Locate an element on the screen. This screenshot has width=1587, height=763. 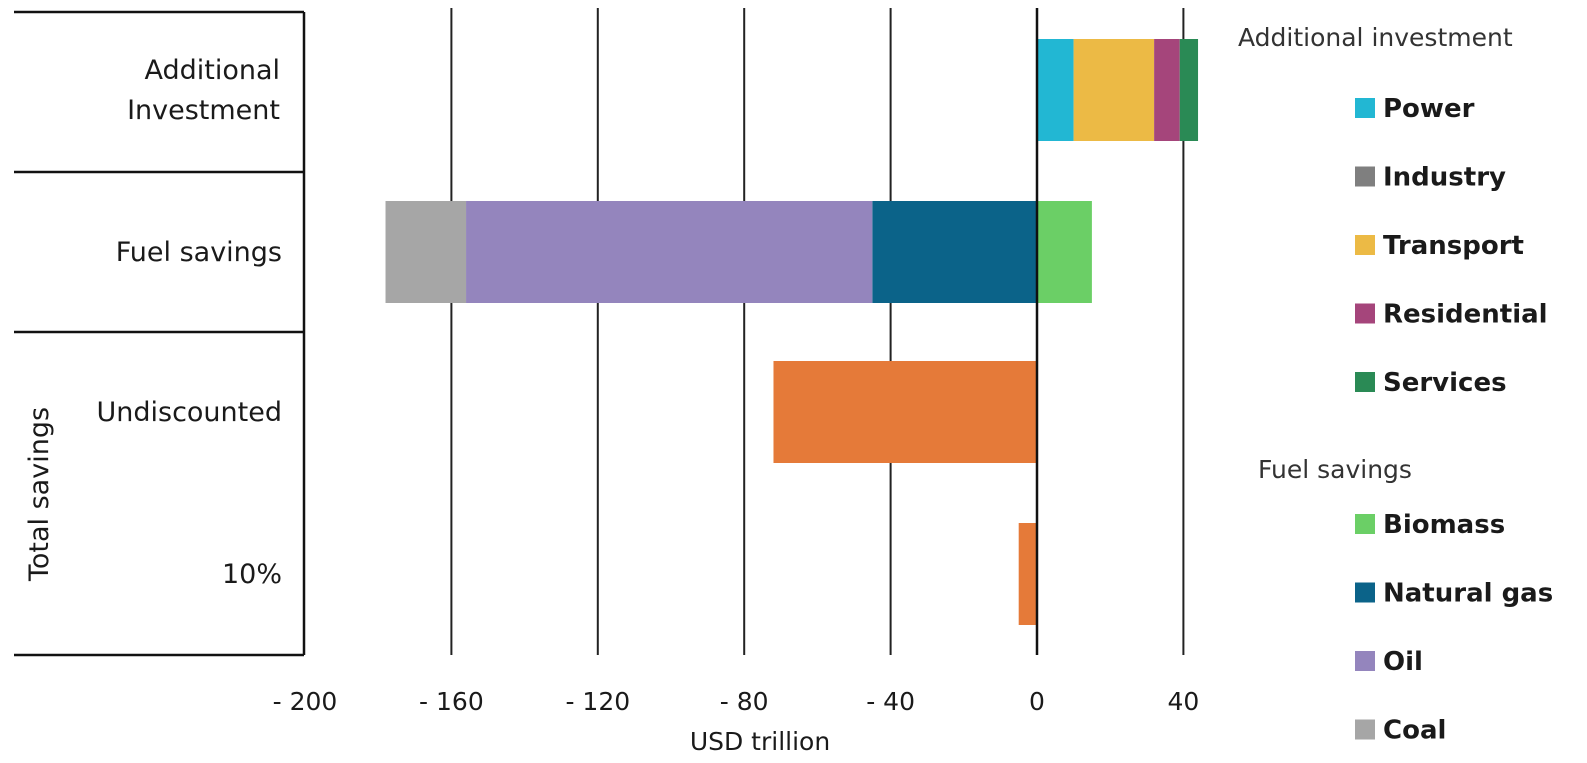
legend-label-power: Power is located at coordinates (1429, 109).